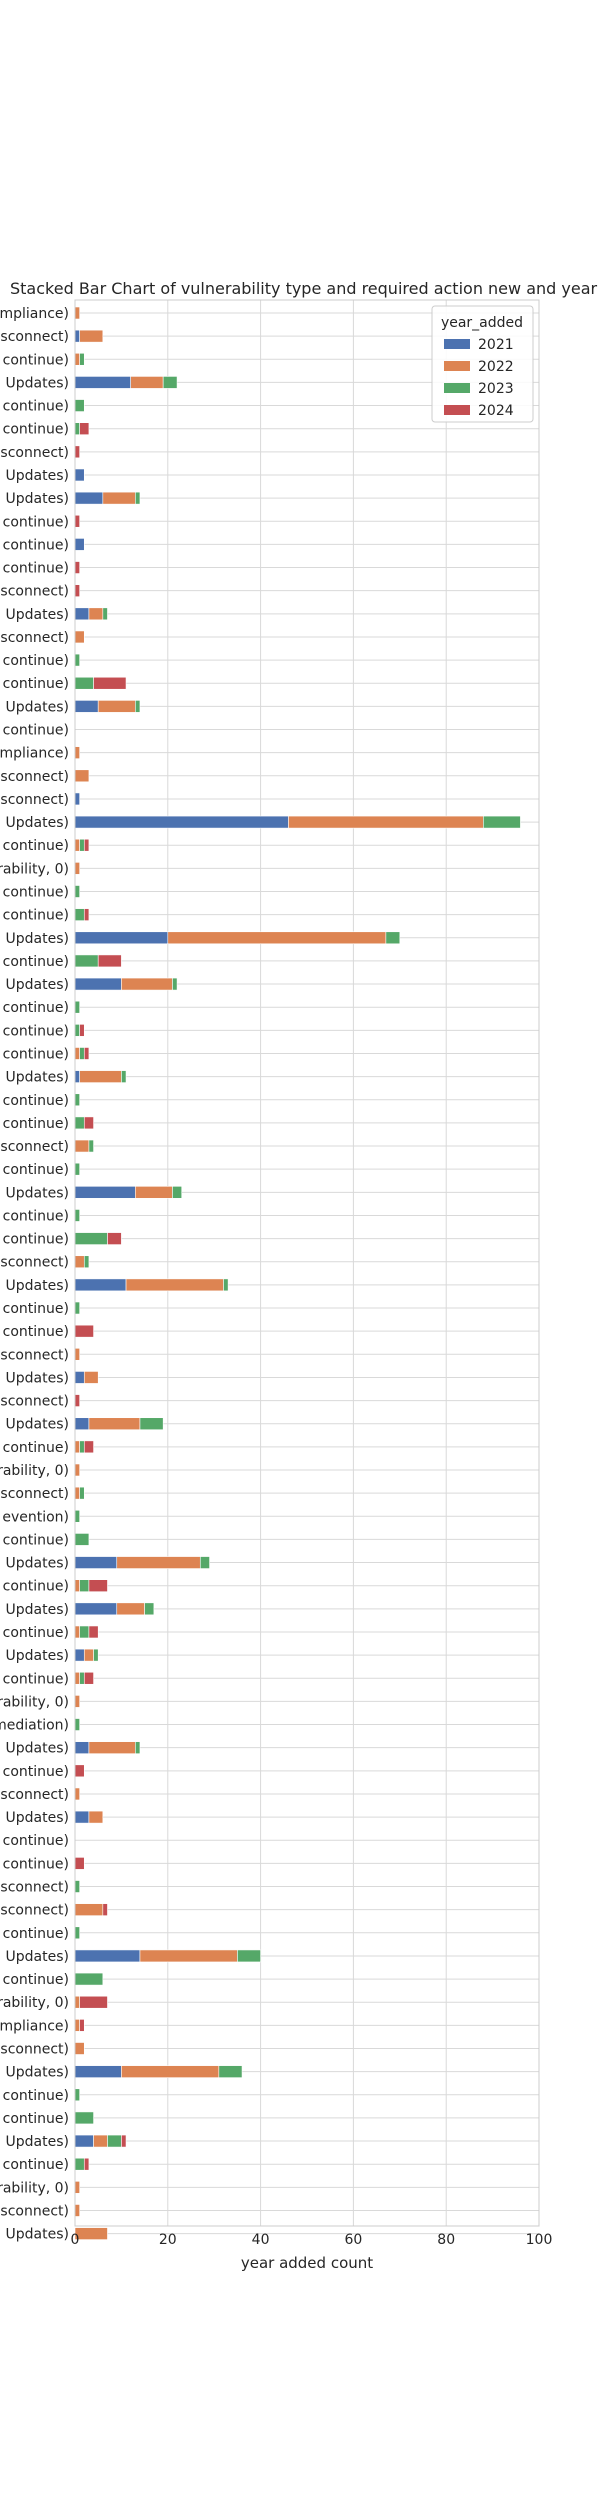 This screenshot has width=600, height=2500. What do you see at coordinates (539, 2240) in the screenshot?
I see `x-tick-label: 100` at bounding box center [539, 2240].